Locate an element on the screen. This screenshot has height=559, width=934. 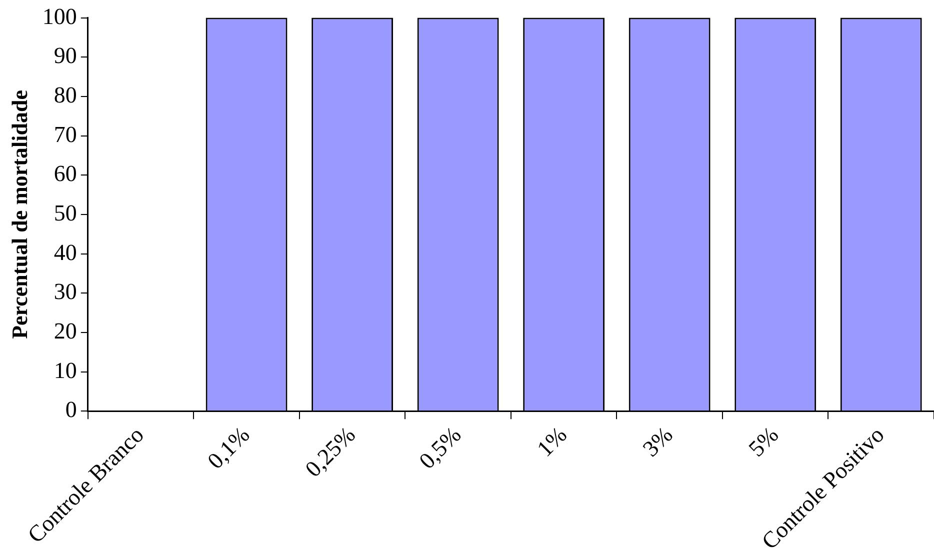
y-tick-label: 0 is located at coordinates (71, 409).